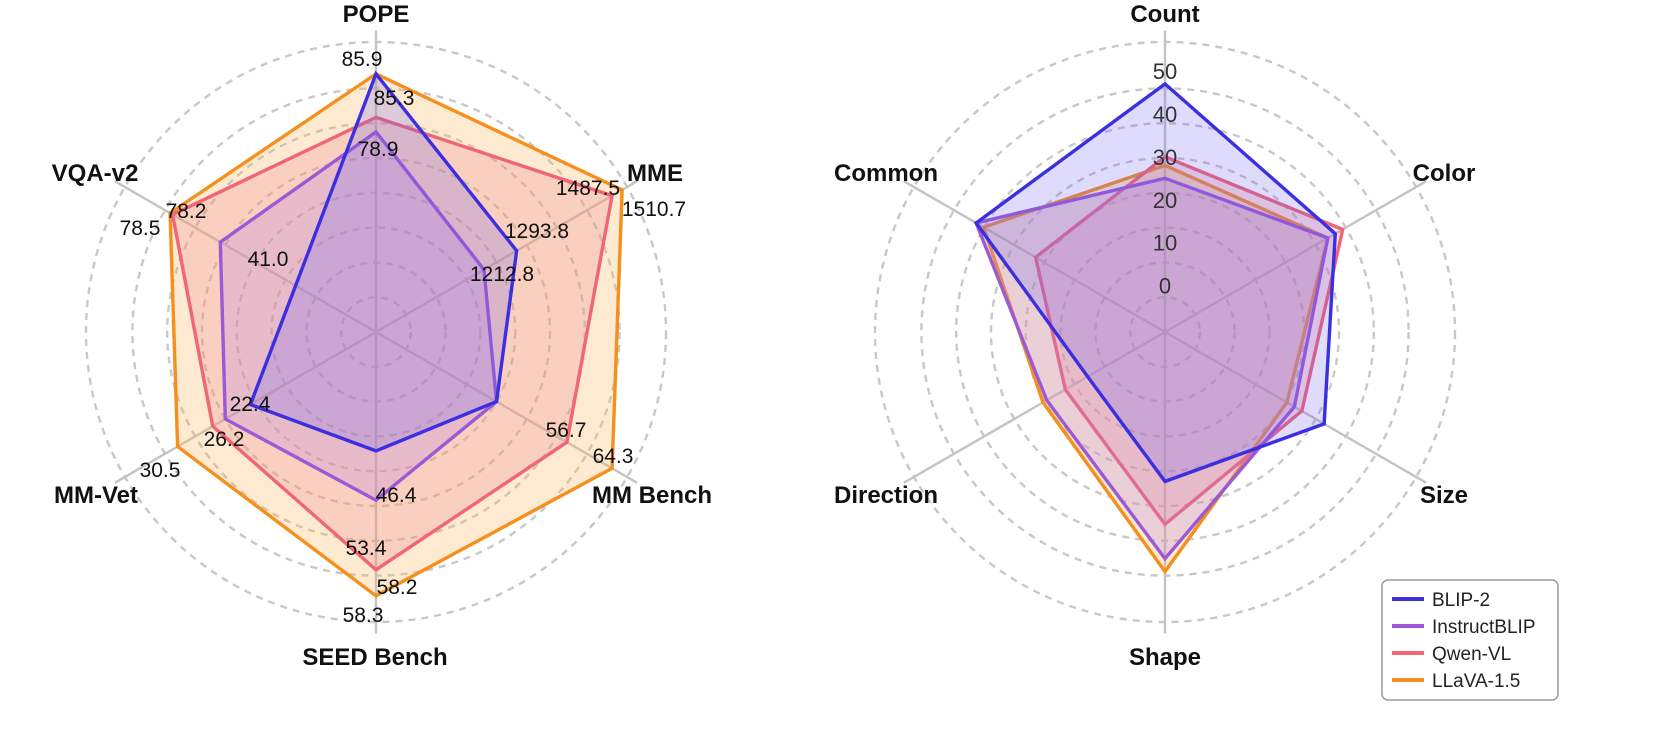 This screenshot has height=751, width=1660. Describe the element at coordinates (1165, 157) in the screenshot. I see `r-tick-label: 30` at that location.